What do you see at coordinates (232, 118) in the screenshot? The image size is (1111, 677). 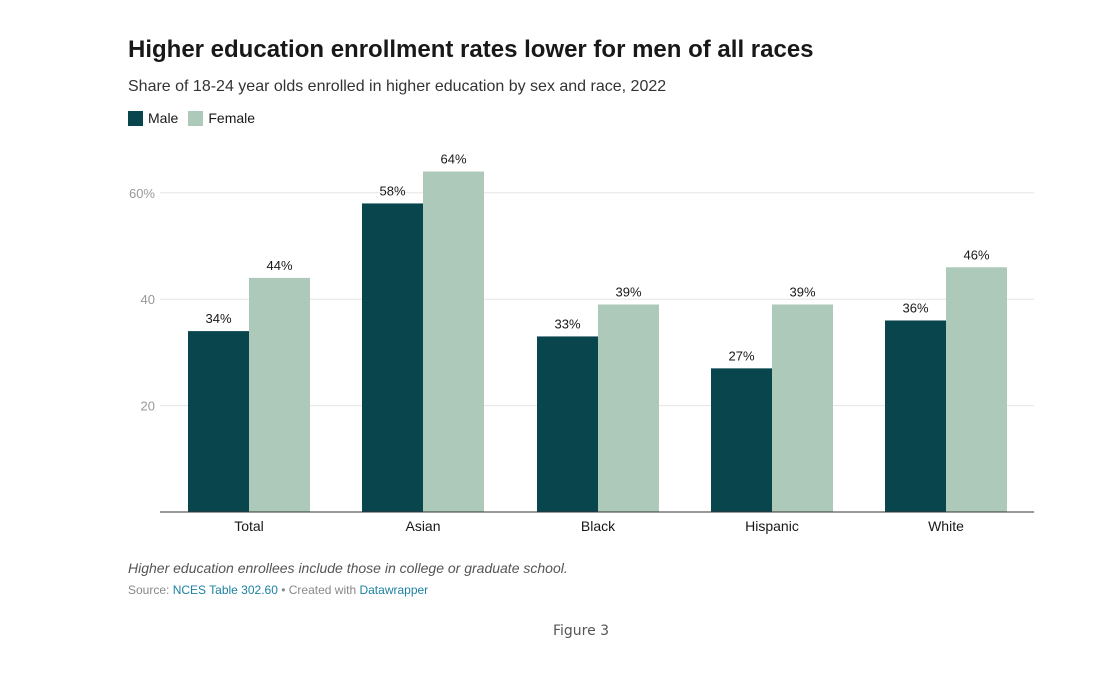 I see `legend-label-female: Female` at bounding box center [232, 118].